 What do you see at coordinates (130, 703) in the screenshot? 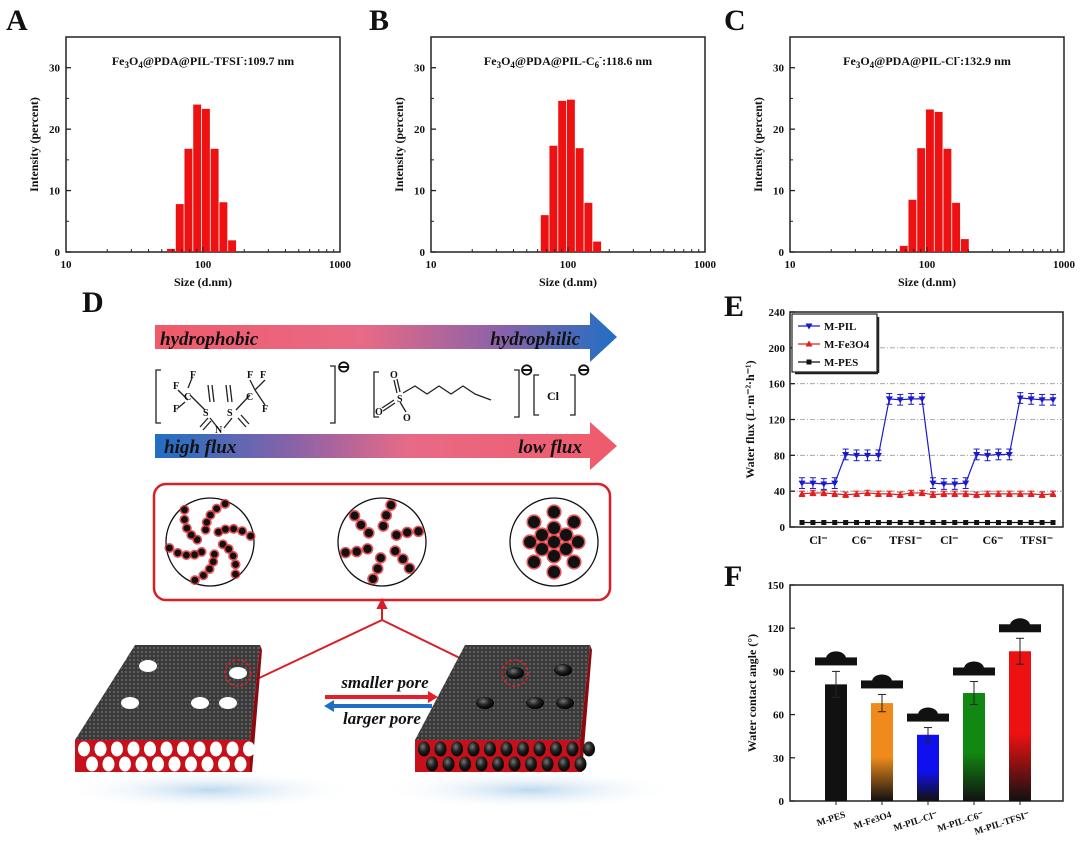
I see `pore-hole` at bounding box center [130, 703].